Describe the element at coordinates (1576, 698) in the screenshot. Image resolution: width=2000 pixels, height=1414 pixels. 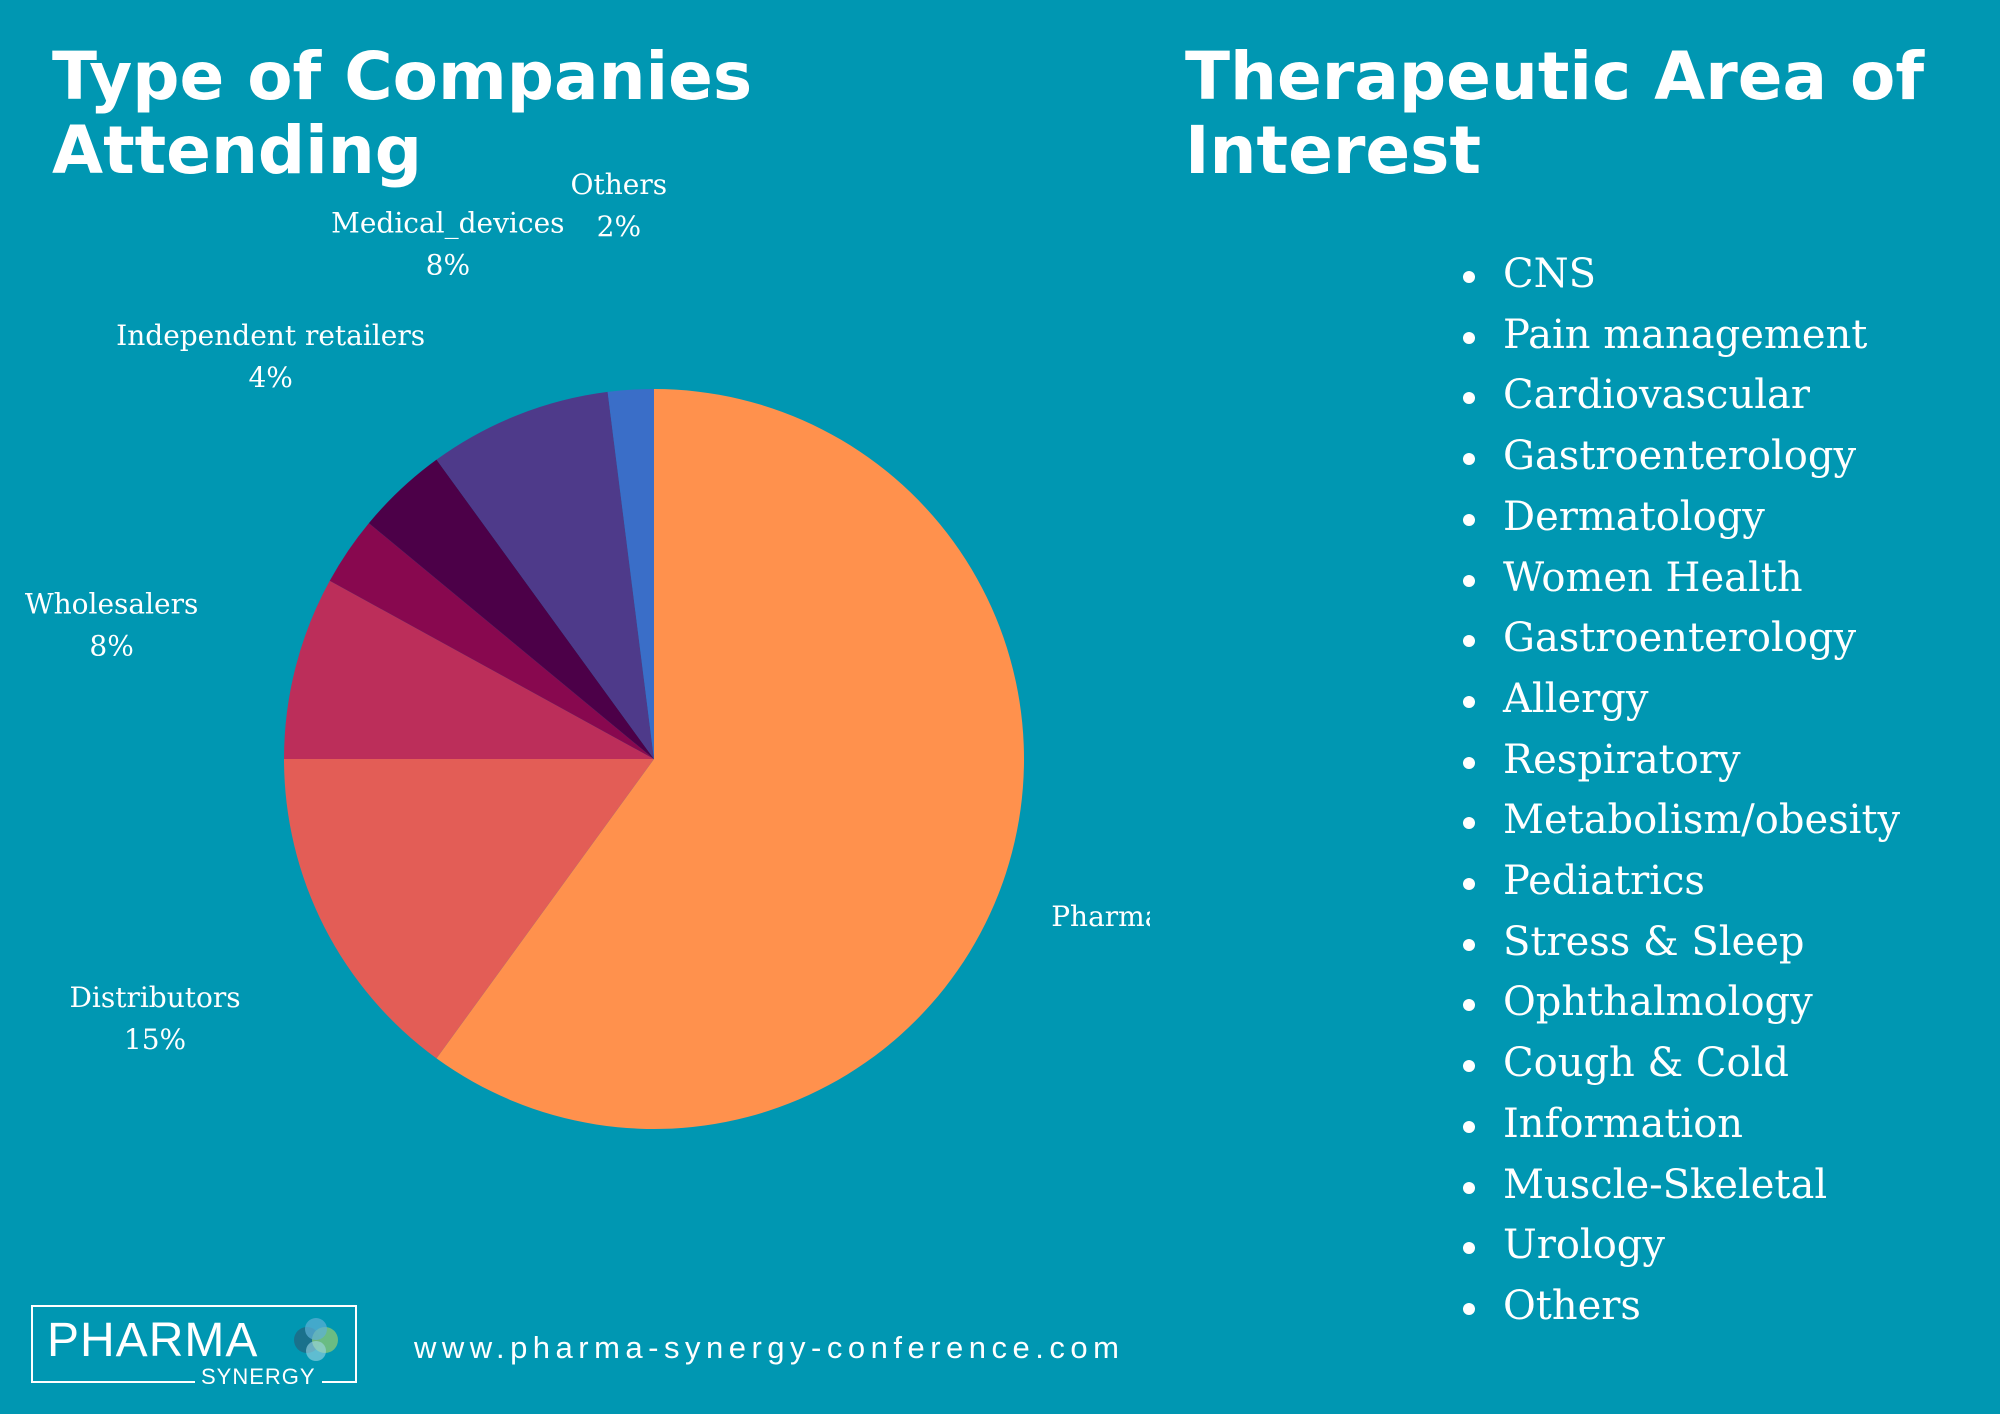
I see `therapeutic-area-label: Allergy` at that location.